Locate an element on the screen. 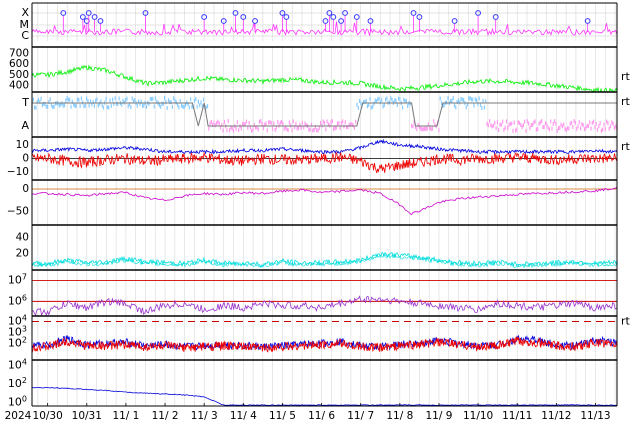 The width and height of the screenshot is (634, 428). y-tick-label: 40 is located at coordinates (22, 237).